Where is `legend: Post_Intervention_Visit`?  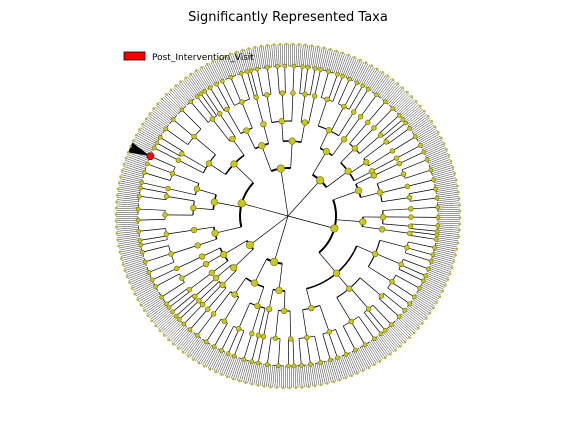
legend: Post_Intervention_Visit is located at coordinates (188, 57).